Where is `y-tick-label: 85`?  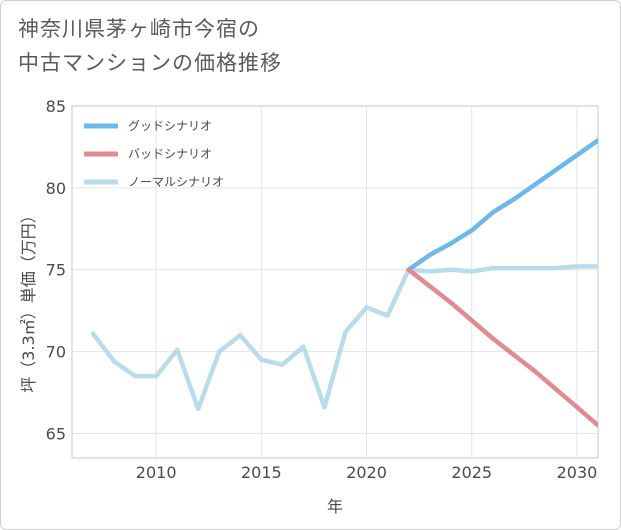 y-tick-label: 85 is located at coordinates (56, 106).